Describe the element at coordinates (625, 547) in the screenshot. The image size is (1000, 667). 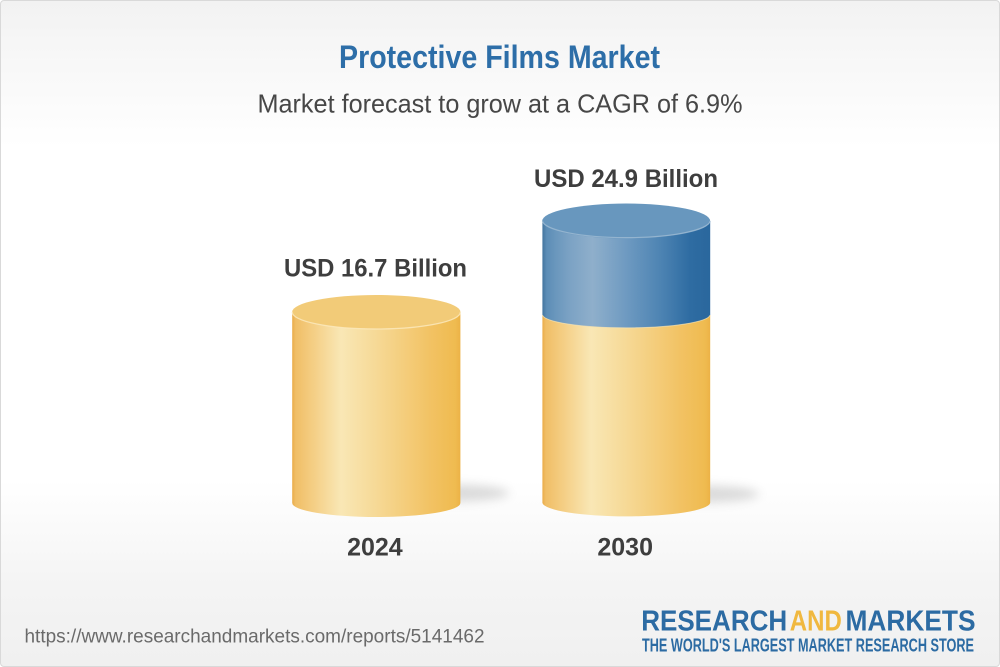
I see `svg-text: 2030` at that location.